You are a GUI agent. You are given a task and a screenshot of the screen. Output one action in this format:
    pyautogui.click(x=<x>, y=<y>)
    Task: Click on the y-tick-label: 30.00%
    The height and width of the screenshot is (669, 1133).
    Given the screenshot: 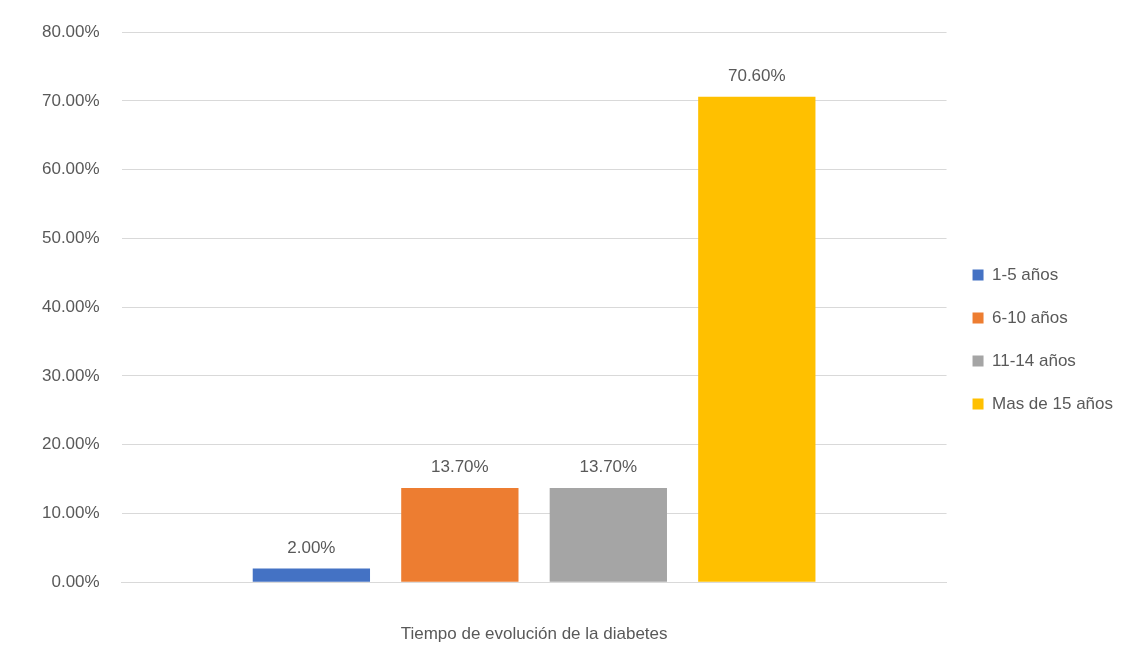 What is the action you would take?
    pyautogui.click(x=70, y=375)
    